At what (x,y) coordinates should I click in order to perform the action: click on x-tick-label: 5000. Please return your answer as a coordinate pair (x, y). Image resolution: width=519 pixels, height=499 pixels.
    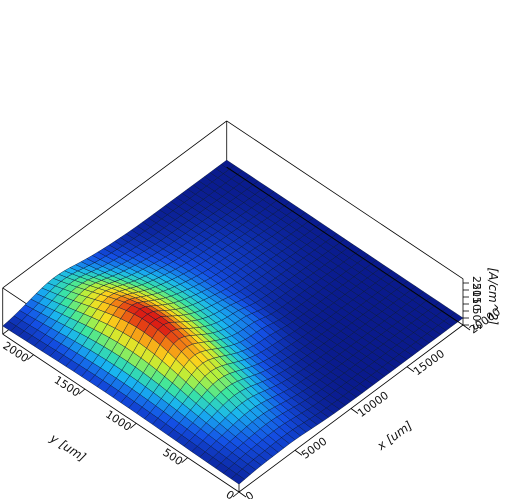
    Looking at the image, I should click on (314, 448).